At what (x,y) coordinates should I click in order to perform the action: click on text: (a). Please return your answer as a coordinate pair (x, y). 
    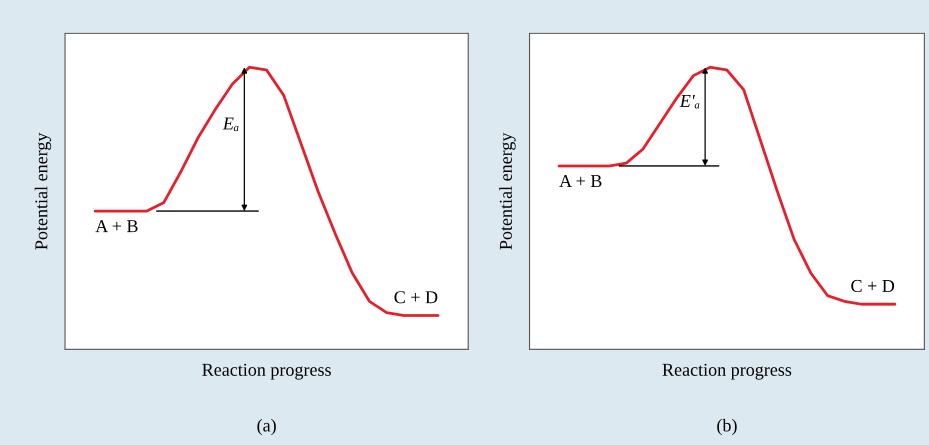
    Looking at the image, I should click on (266, 427).